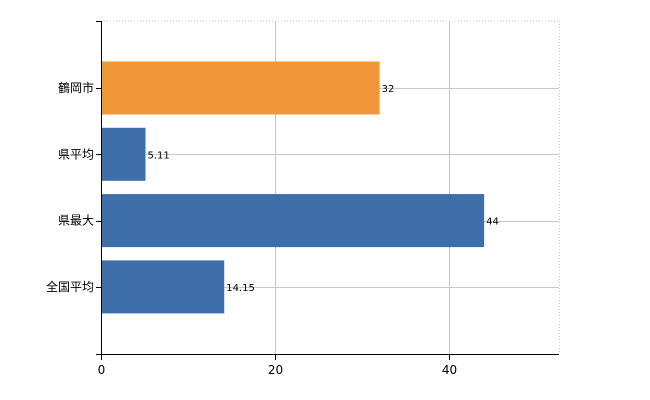 The image size is (650, 400). What do you see at coordinates (76, 87) in the screenshot?
I see `y-tick-label-0: 鶴岡市` at bounding box center [76, 87].